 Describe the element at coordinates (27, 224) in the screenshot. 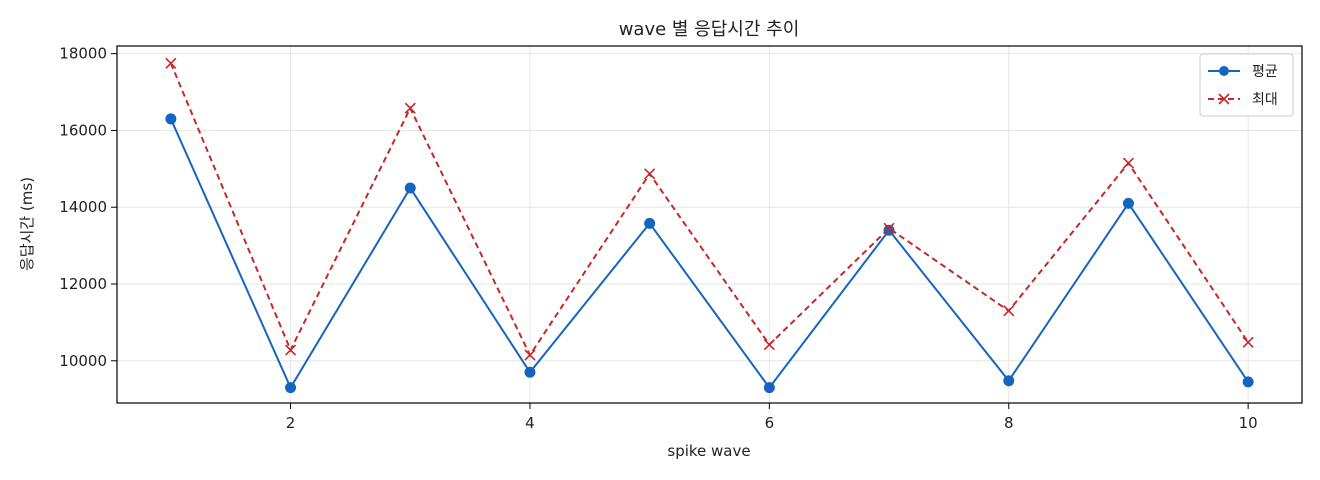

I see `y-axis-label: 응답시간 (ms)` at that location.